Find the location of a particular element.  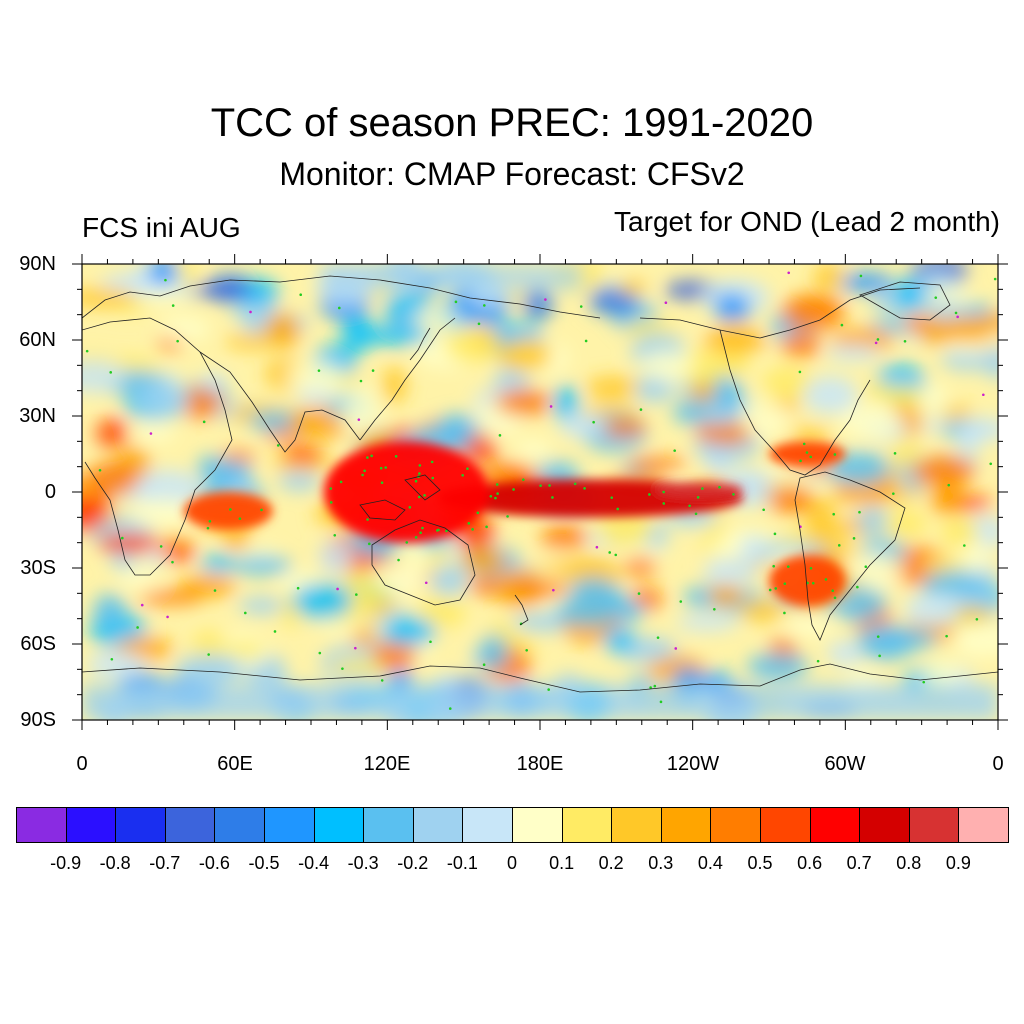

y-tick-90n: 90N is located at coordinates (37, 264).